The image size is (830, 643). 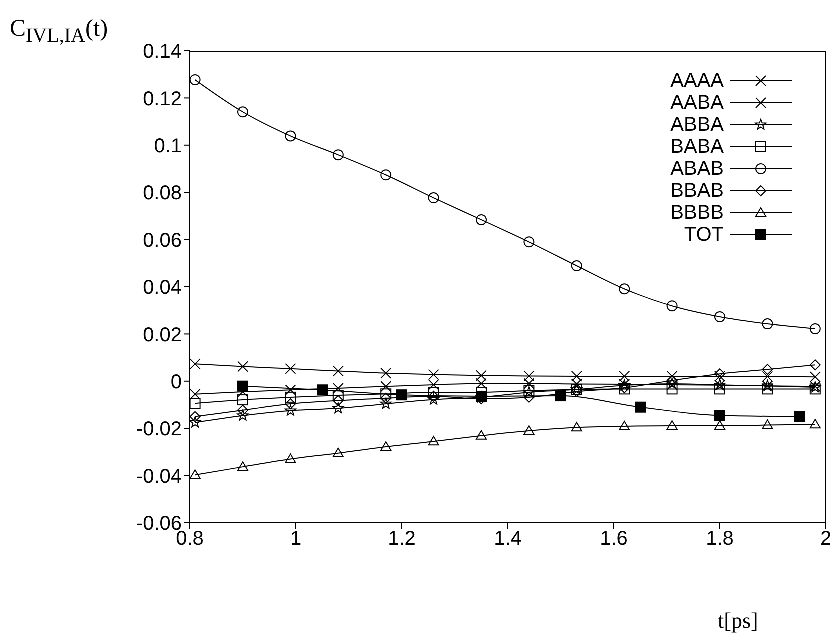 I want to click on y-tick-label: 0.04, so click(x=162, y=288).